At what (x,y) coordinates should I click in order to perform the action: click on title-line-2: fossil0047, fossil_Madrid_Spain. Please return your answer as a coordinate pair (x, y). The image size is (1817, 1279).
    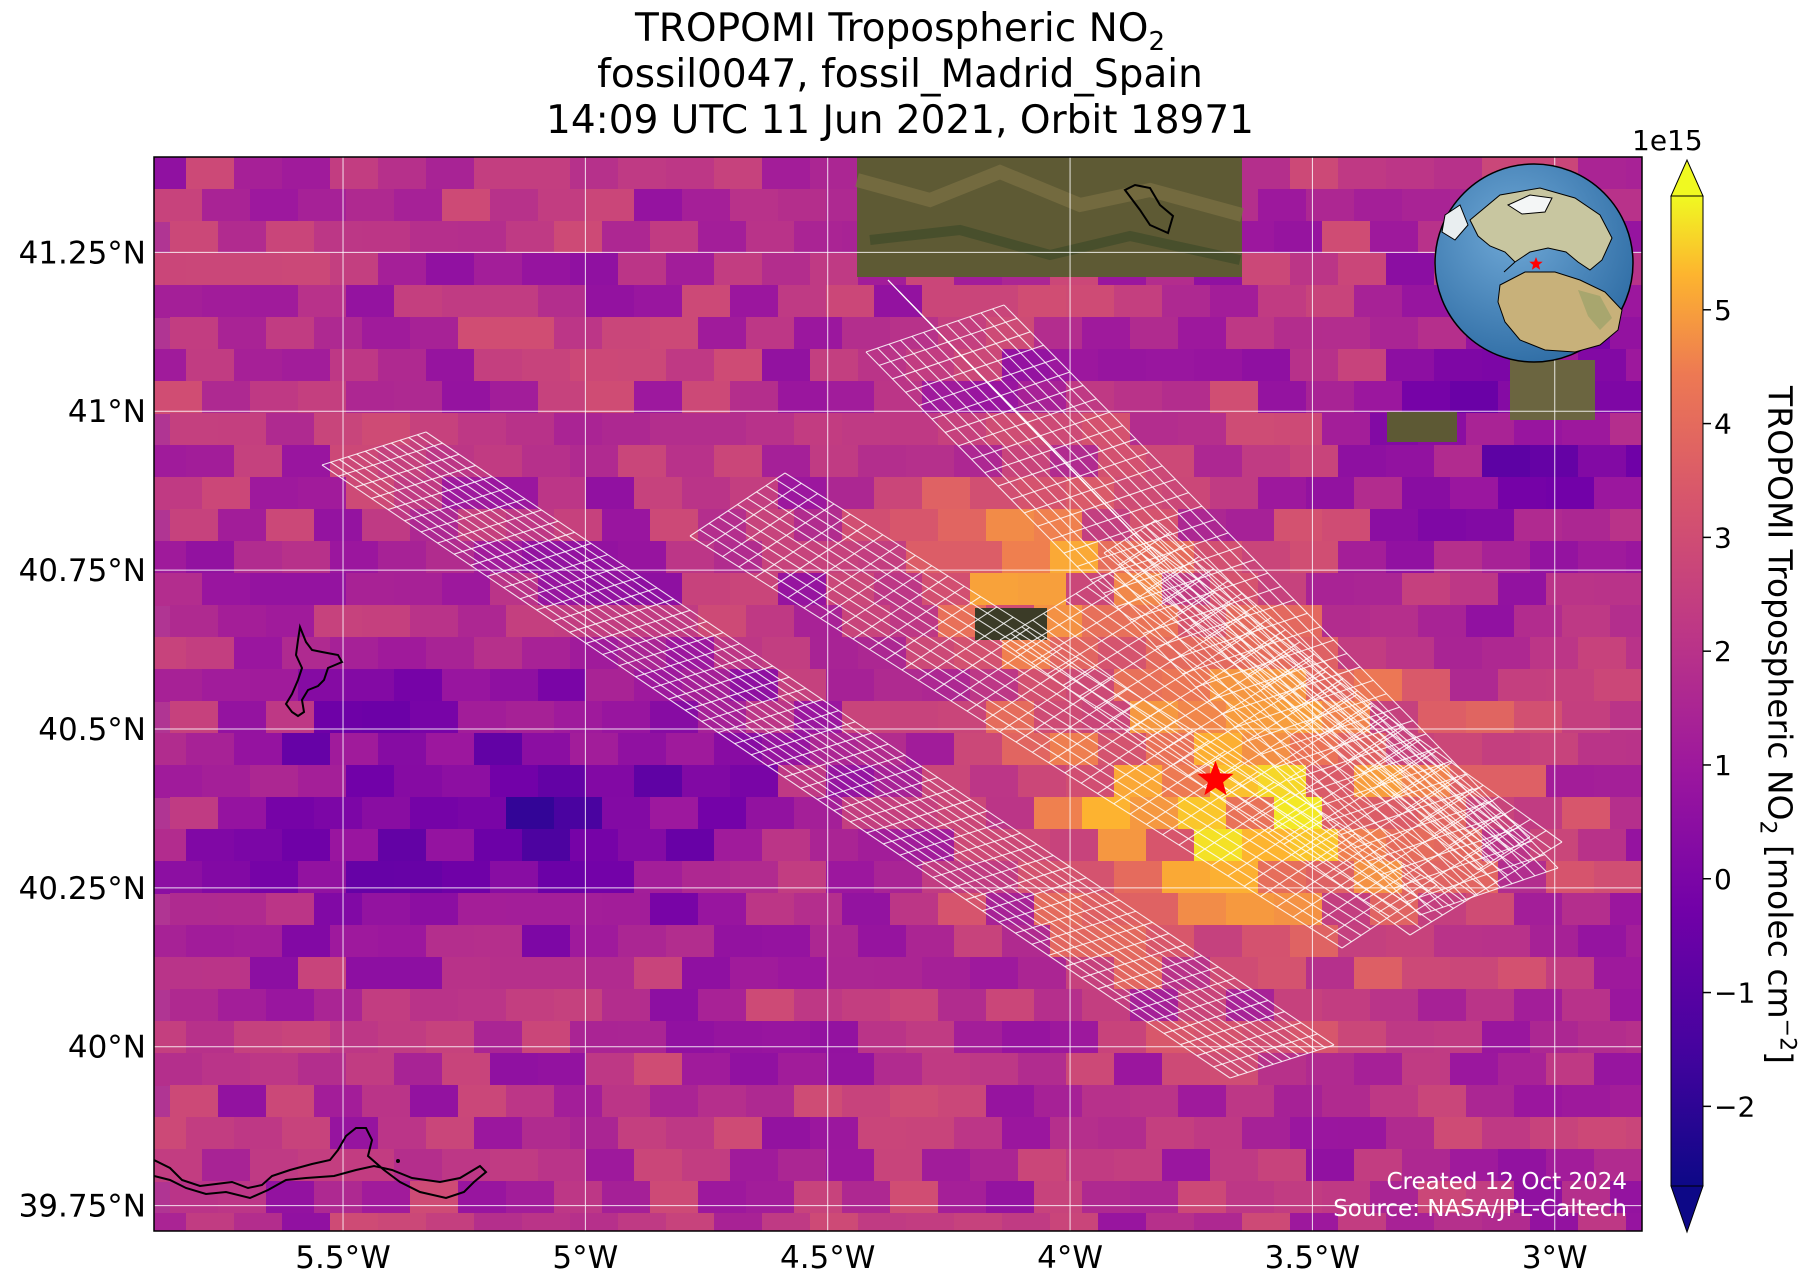
    Looking at the image, I should click on (900, 74).